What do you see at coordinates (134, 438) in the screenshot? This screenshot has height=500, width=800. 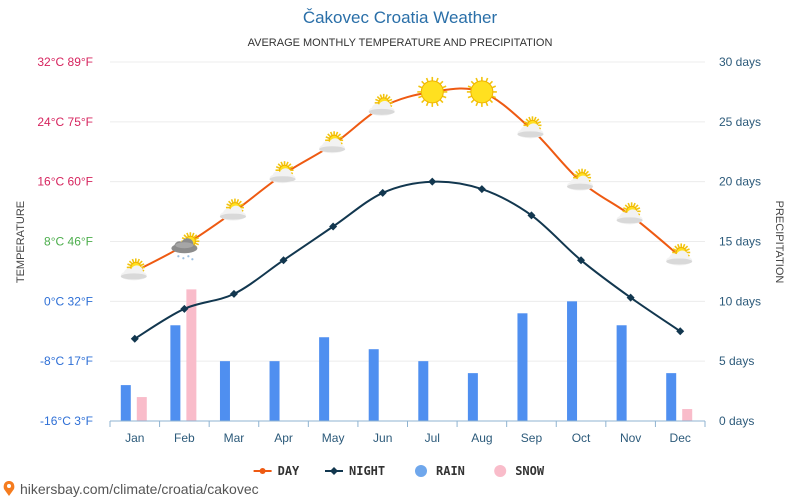 I see `x-tick-label: Jan` at bounding box center [134, 438].